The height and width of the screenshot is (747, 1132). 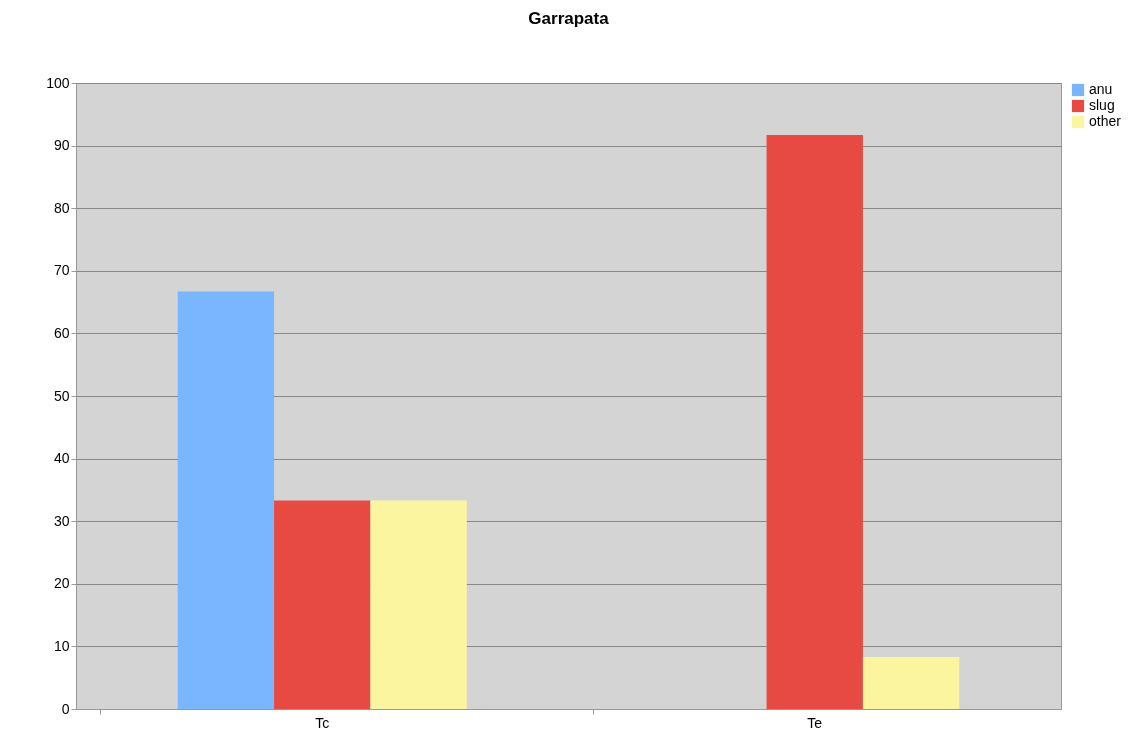 I want to click on y-tick-label: 50, so click(x=61, y=395).